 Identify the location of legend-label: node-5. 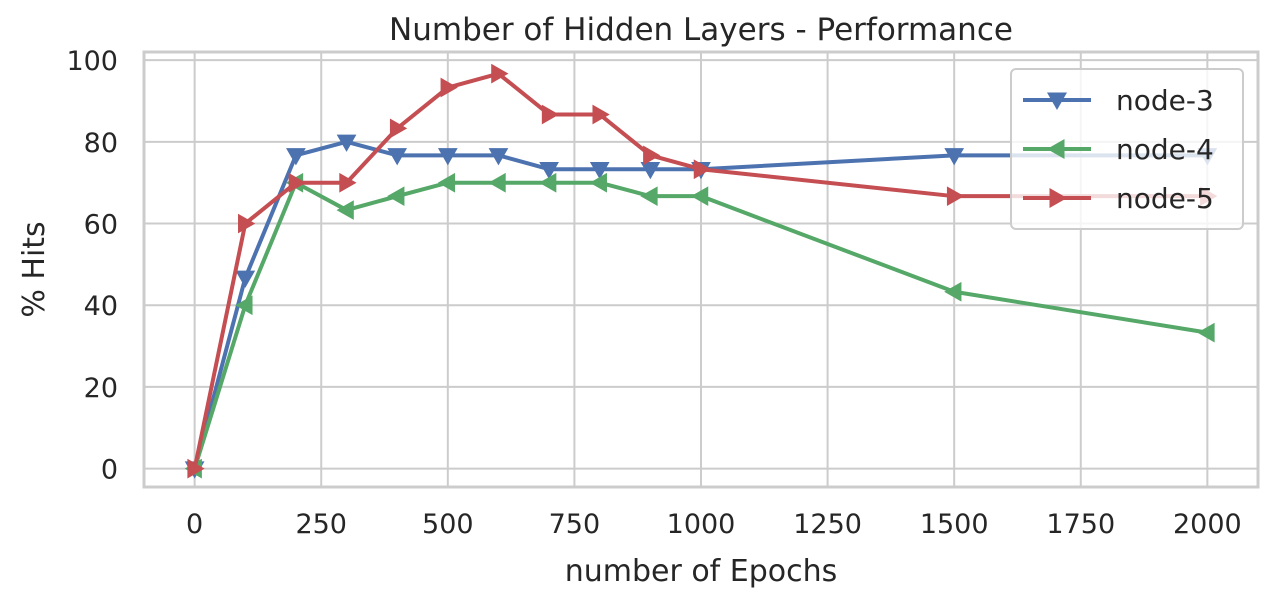
(1165, 198).